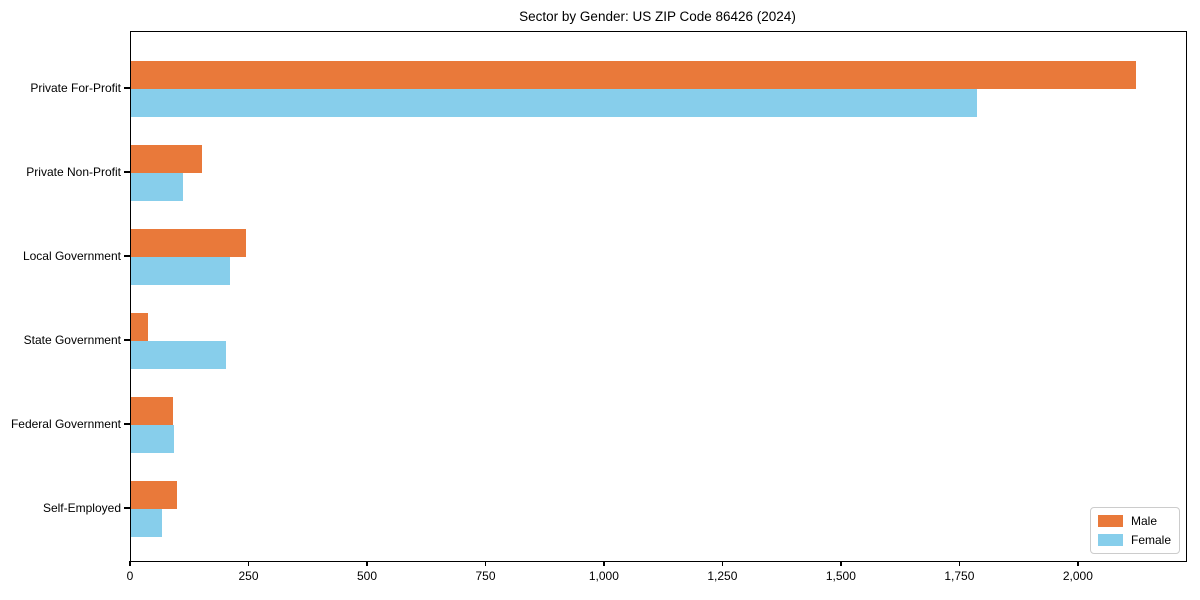 Image resolution: width=1200 pixels, height=600 pixels. What do you see at coordinates (127, 340) in the screenshot?
I see `y-tick-state-government` at bounding box center [127, 340].